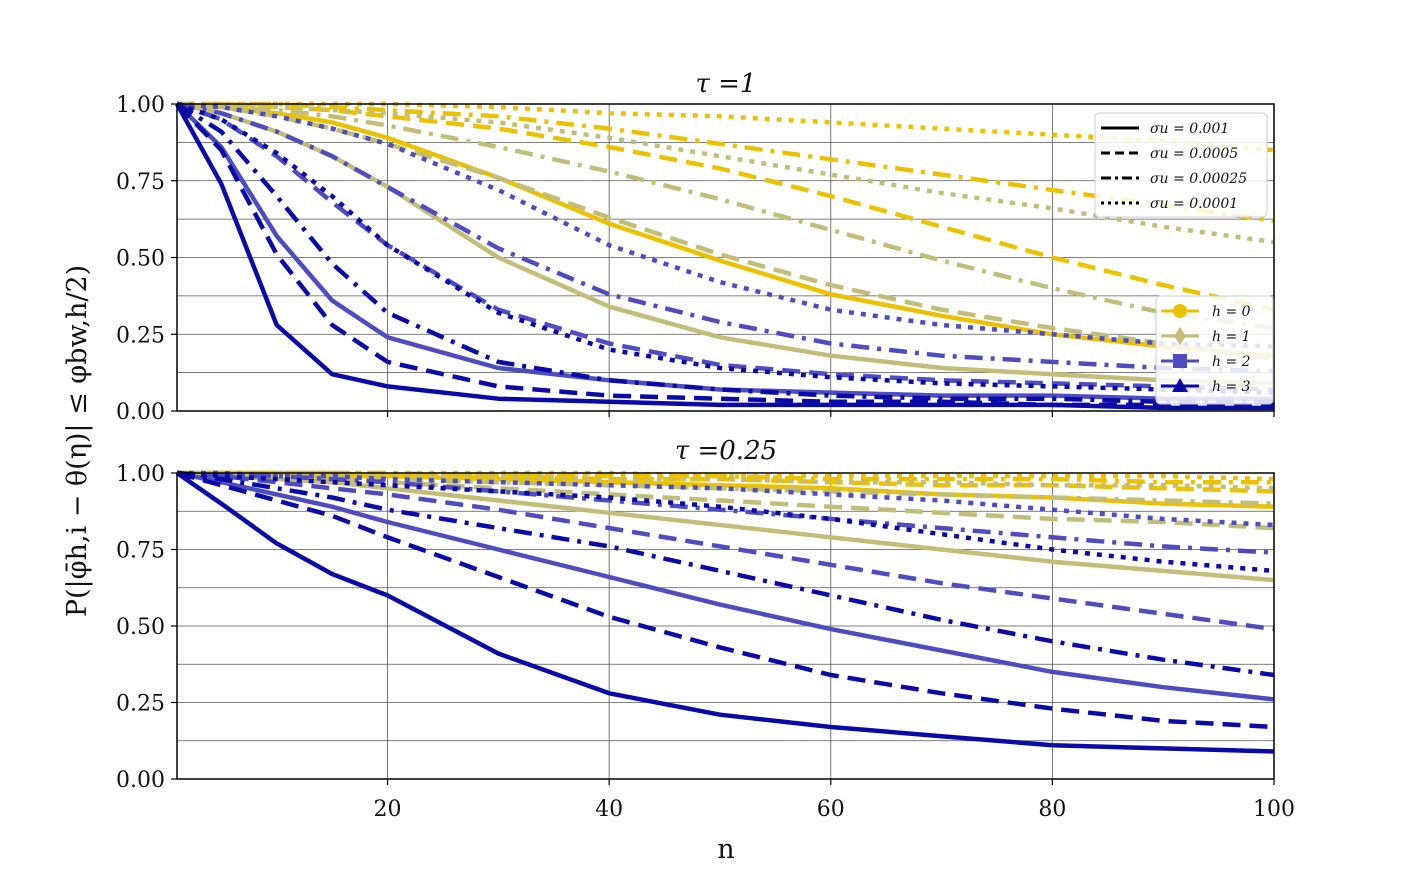 Image resolution: width=1417 pixels, height=876 pixels. What do you see at coordinates (1198, 179) in the screenshot?
I see `legend-sigma-label: σu = 0.00025` at bounding box center [1198, 179].